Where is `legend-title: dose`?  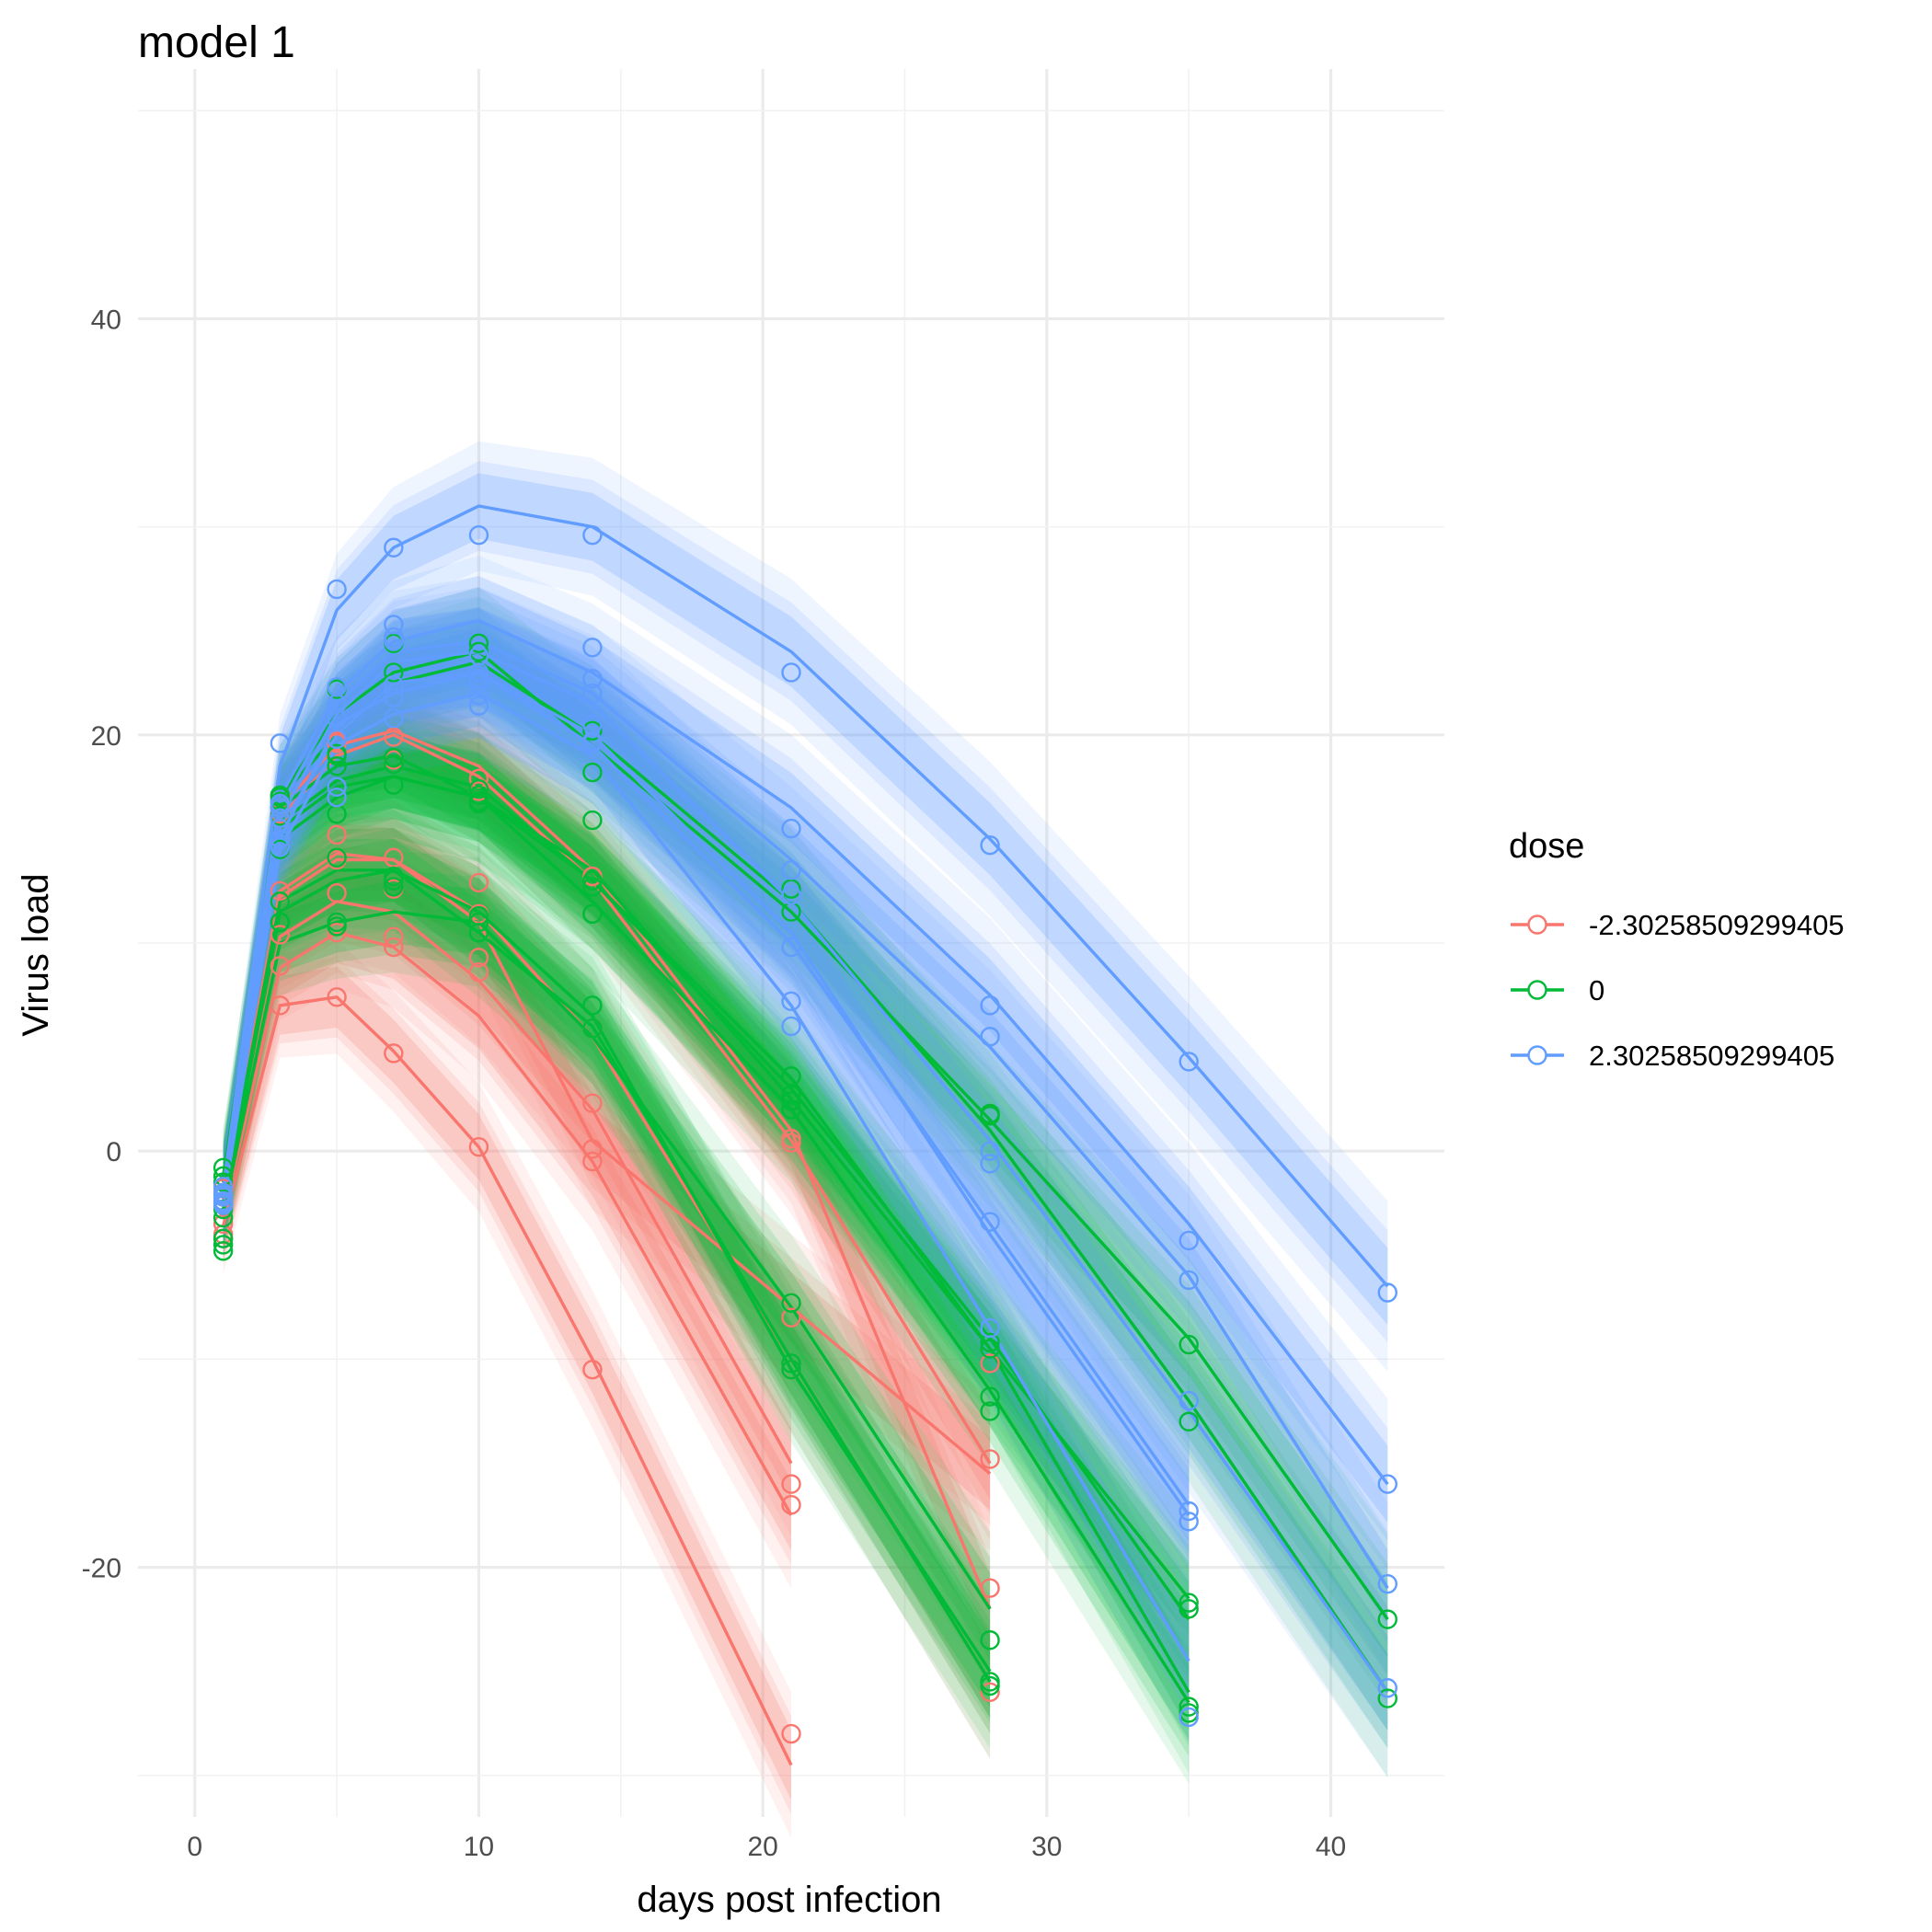
legend-title: dose is located at coordinates (1546, 846).